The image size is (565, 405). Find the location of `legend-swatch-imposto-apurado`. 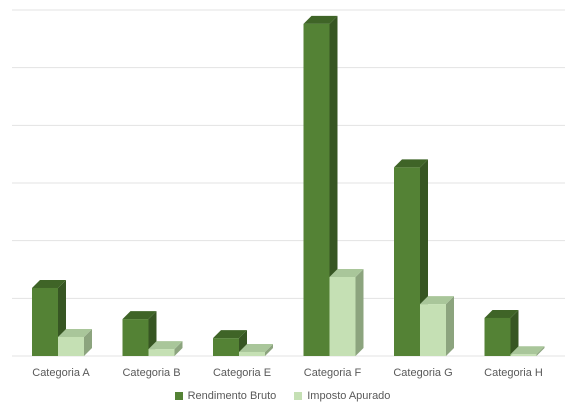

legend-swatch-imposto-apurado is located at coordinates (298, 396).